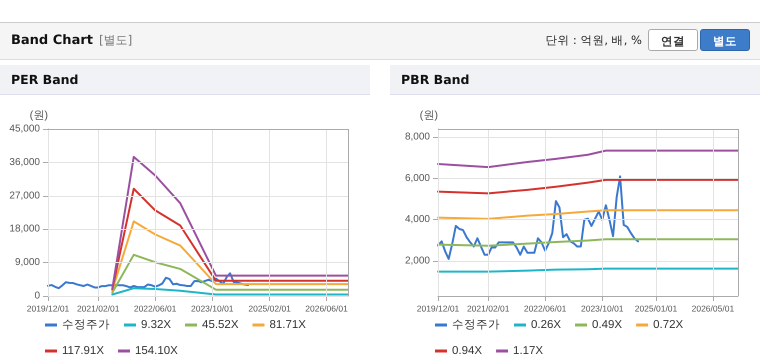 The height and width of the screenshot is (364, 760). Describe the element at coordinates (593, 40) in the screenshot. I see `text: 단위 : 억원, 배, %` at that location.